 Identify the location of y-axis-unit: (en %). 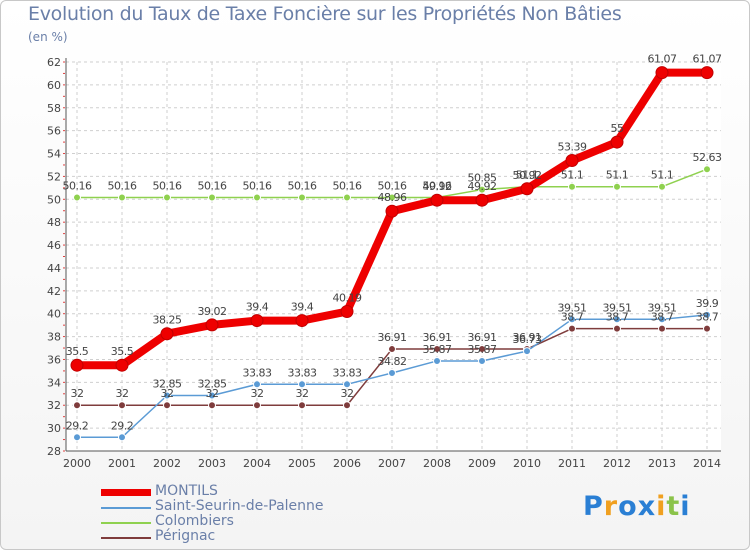
(48, 37).